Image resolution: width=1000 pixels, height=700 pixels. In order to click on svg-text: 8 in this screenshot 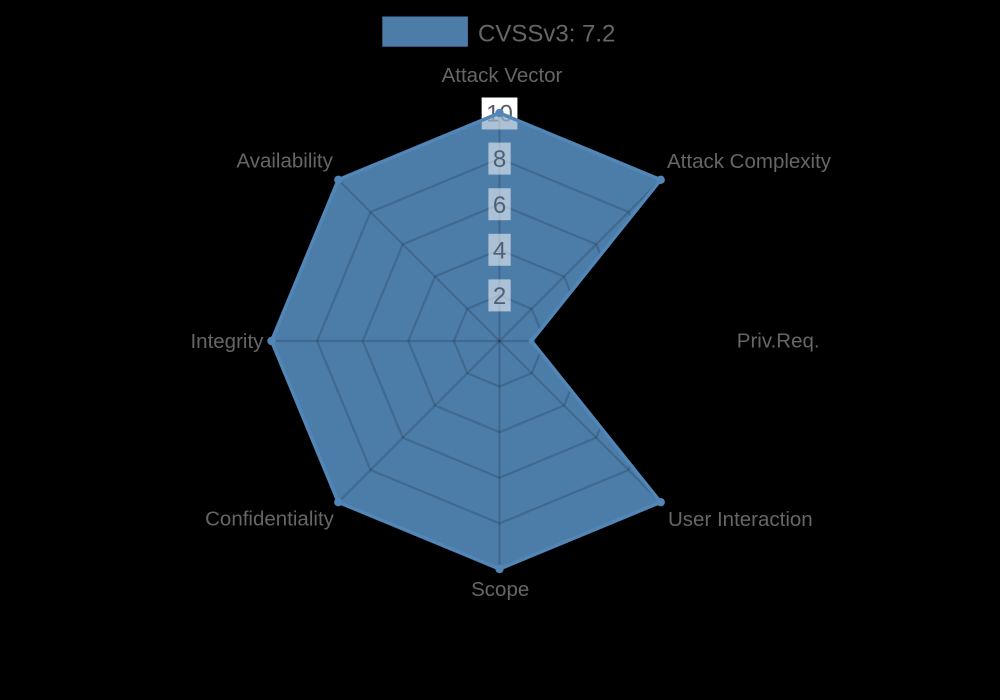, I will do `click(499, 159)`.